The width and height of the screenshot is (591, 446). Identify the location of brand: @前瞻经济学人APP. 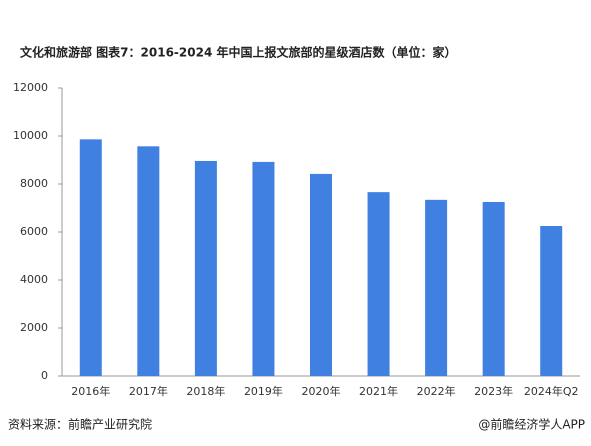
(531, 424).